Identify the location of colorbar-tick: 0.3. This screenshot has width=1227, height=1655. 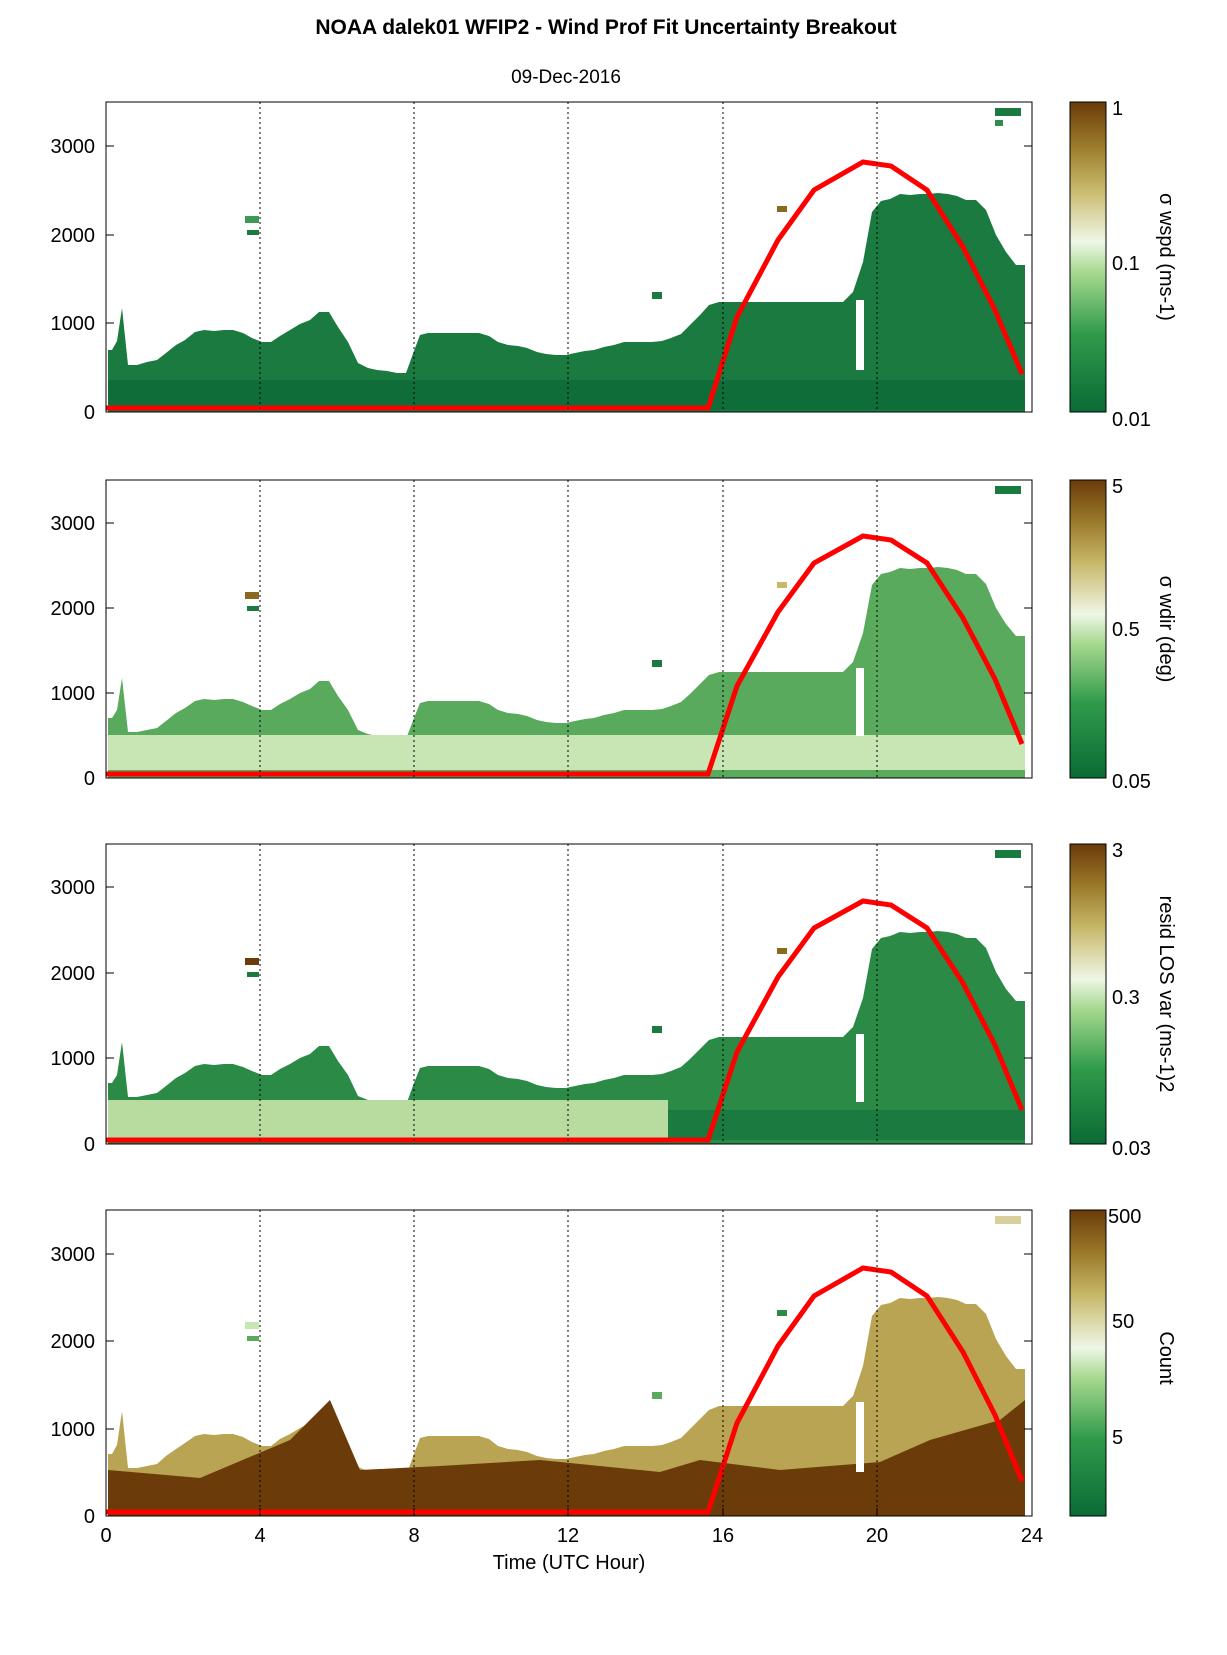
(1126, 998).